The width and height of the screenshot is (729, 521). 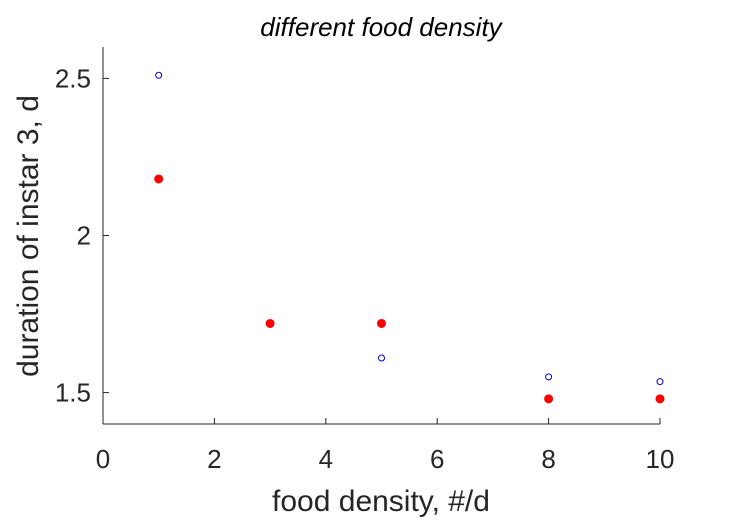 What do you see at coordinates (660, 459) in the screenshot?
I see `x-tick-label: 10` at bounding box center [660, 459].